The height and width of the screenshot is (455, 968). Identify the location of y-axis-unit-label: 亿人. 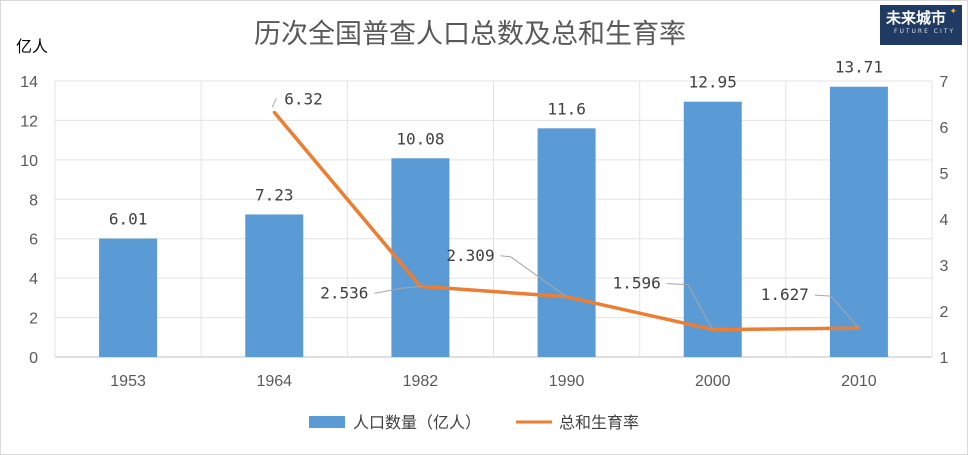
(32, 46).